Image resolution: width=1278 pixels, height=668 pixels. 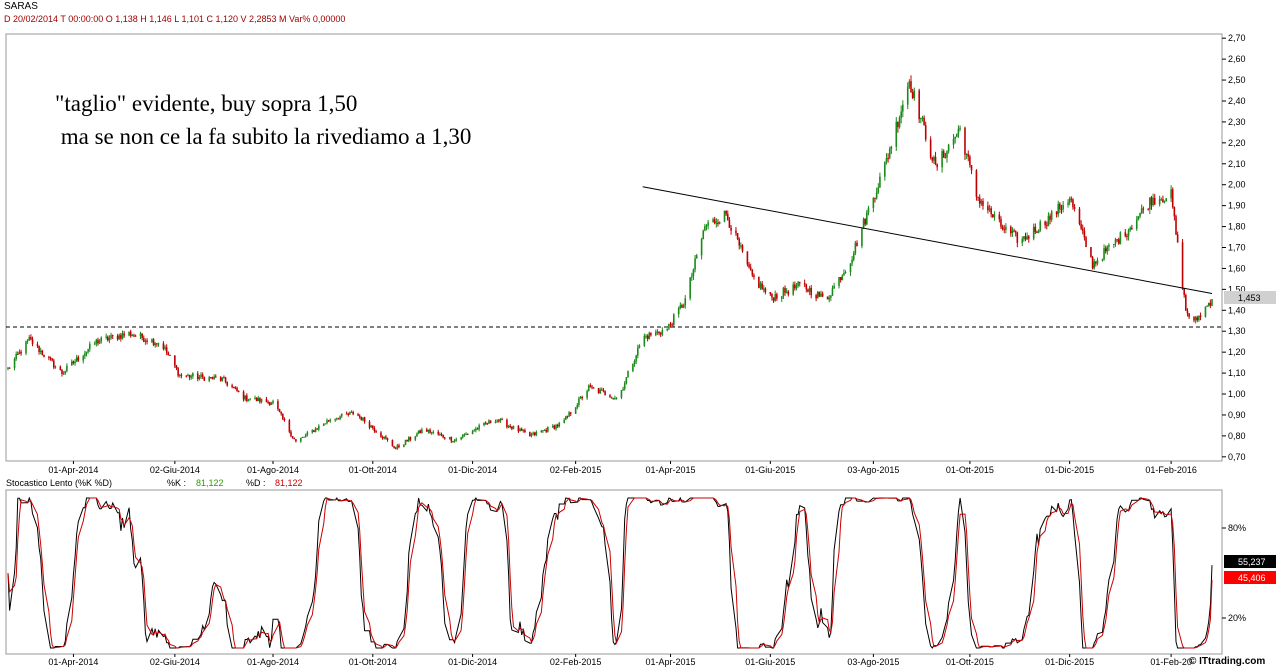 I want to click on price-x-tick-label: 01-Ago-2014, so click(x=273, y=470).